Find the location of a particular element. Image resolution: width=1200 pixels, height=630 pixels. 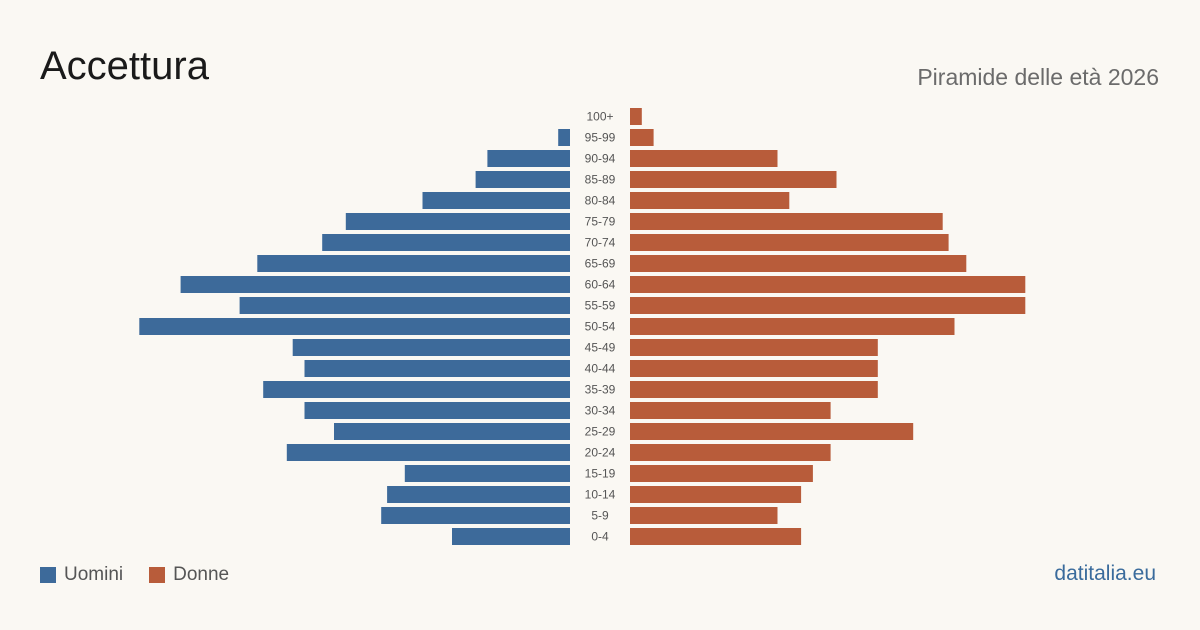

chart-legend: Uomini Donne is located at coordinates (147, 575).